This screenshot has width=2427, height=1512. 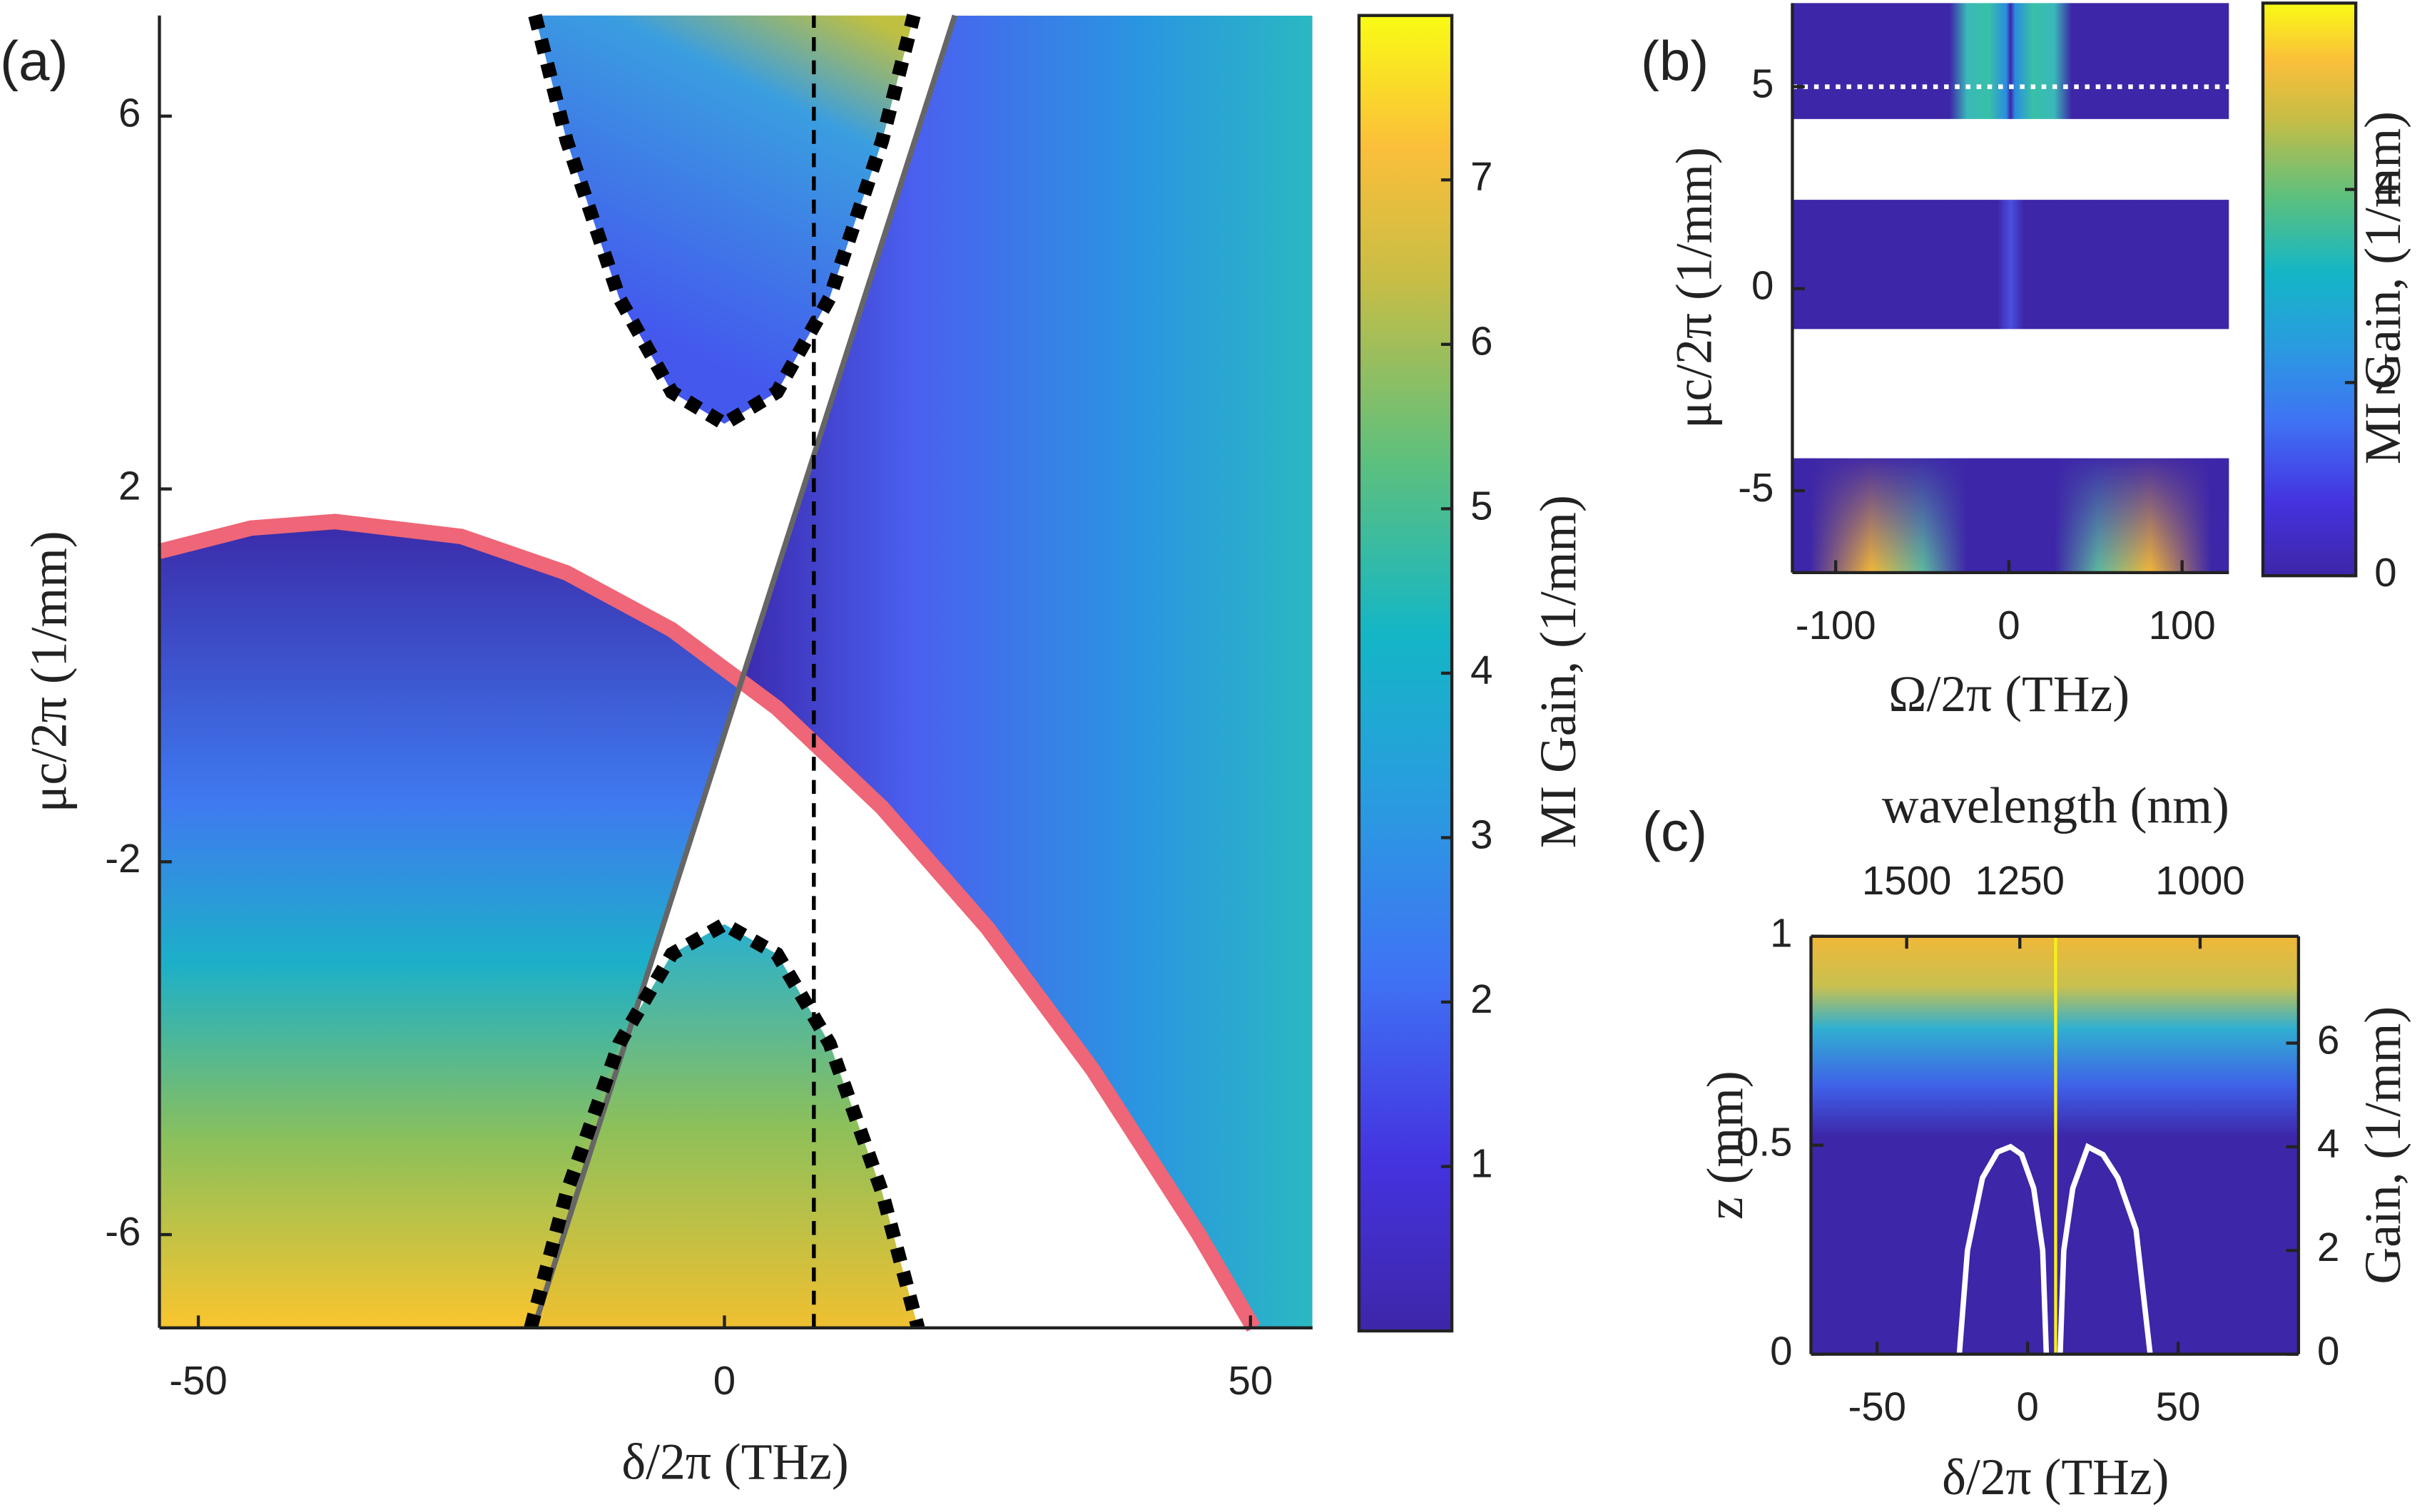 I want to click on x-axis-label: Ω/2π (THz), so click(x=2009, y=694).